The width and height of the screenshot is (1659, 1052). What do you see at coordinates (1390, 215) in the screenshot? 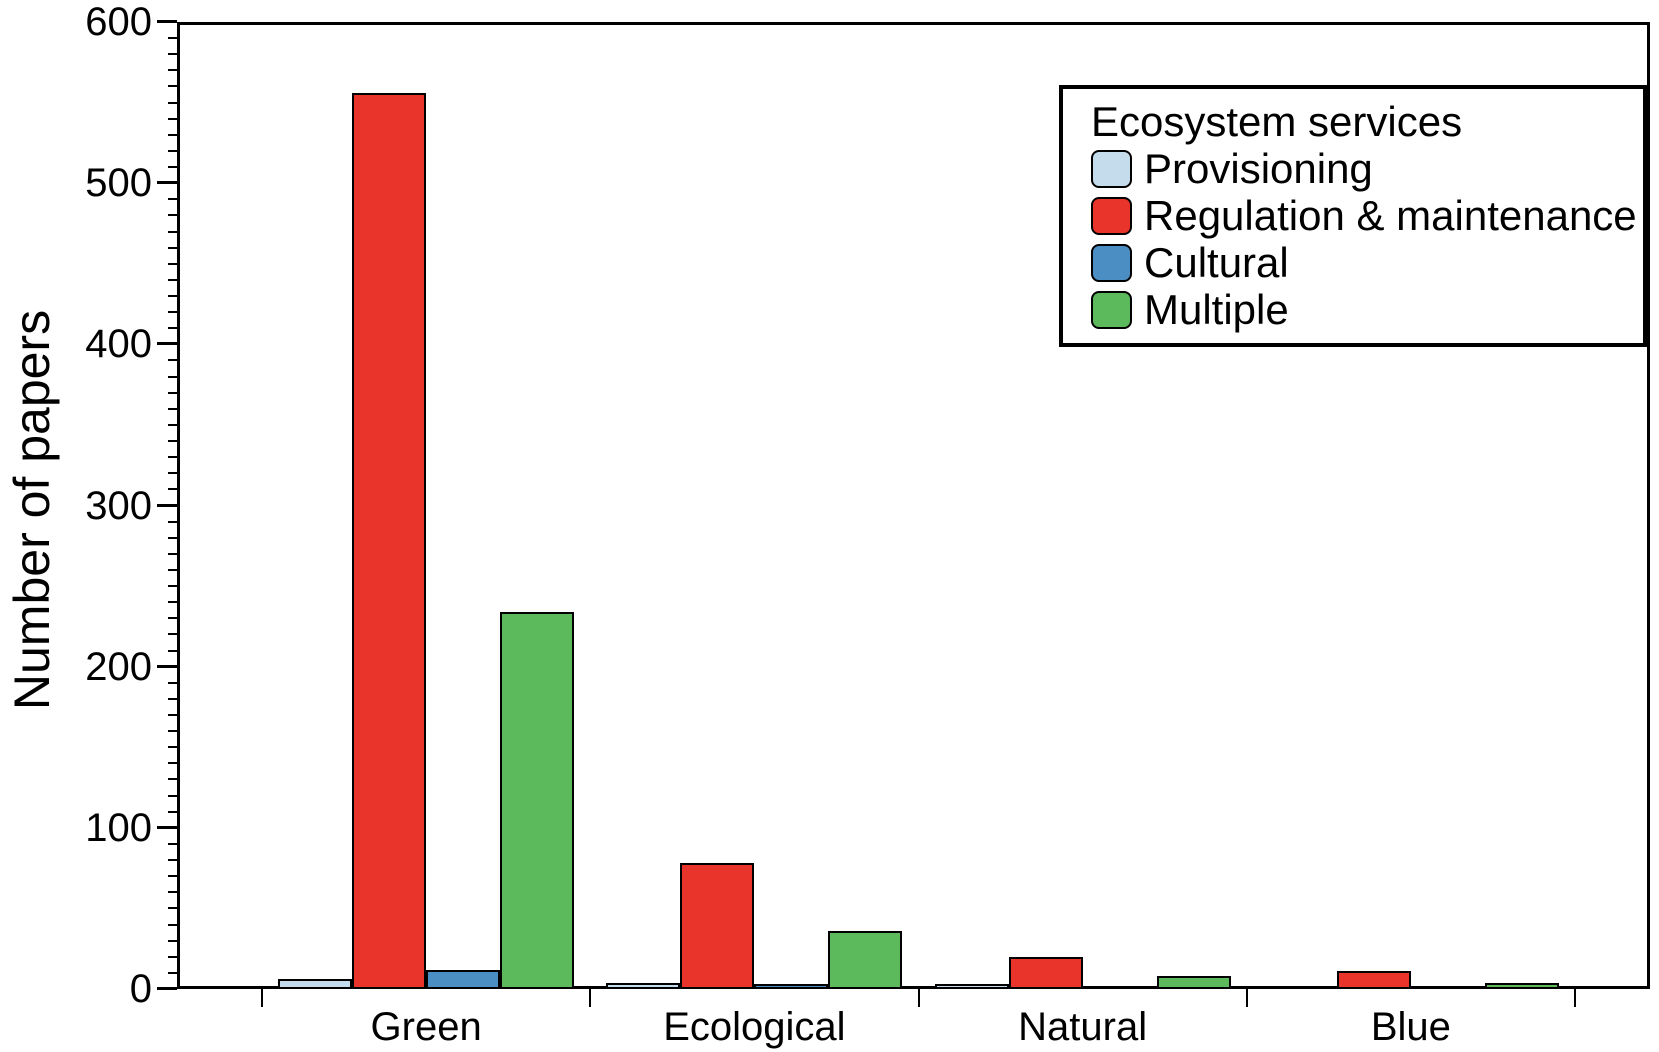
I see `legend-label: Regulation & maintenance` at bounding box center [1390, 215].